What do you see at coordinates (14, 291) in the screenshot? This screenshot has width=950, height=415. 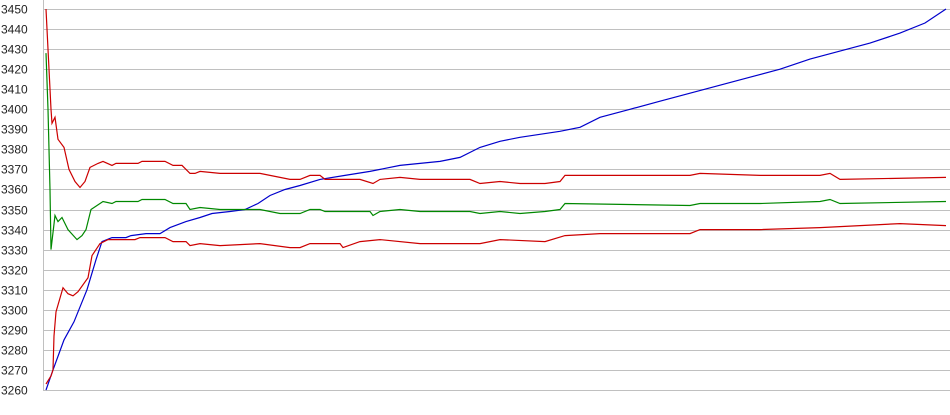 I see `y-tick-label: 3310` at bounding box center [14, 291].